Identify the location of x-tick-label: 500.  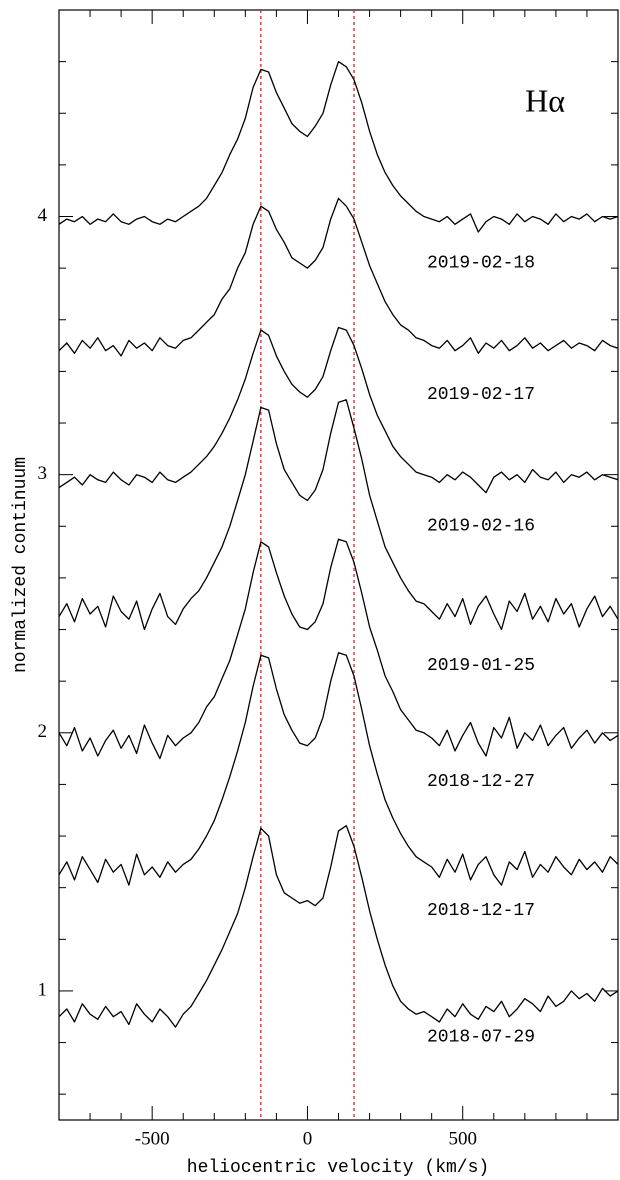
(462, 1138).